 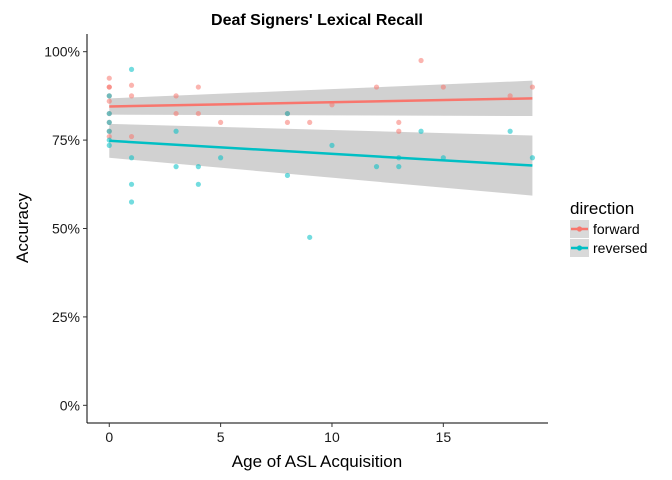 What do you see at coordinates (66, 229) in the screenshot?
I see `y-tick-label-2: 50%` at bounding box center [66, 229].